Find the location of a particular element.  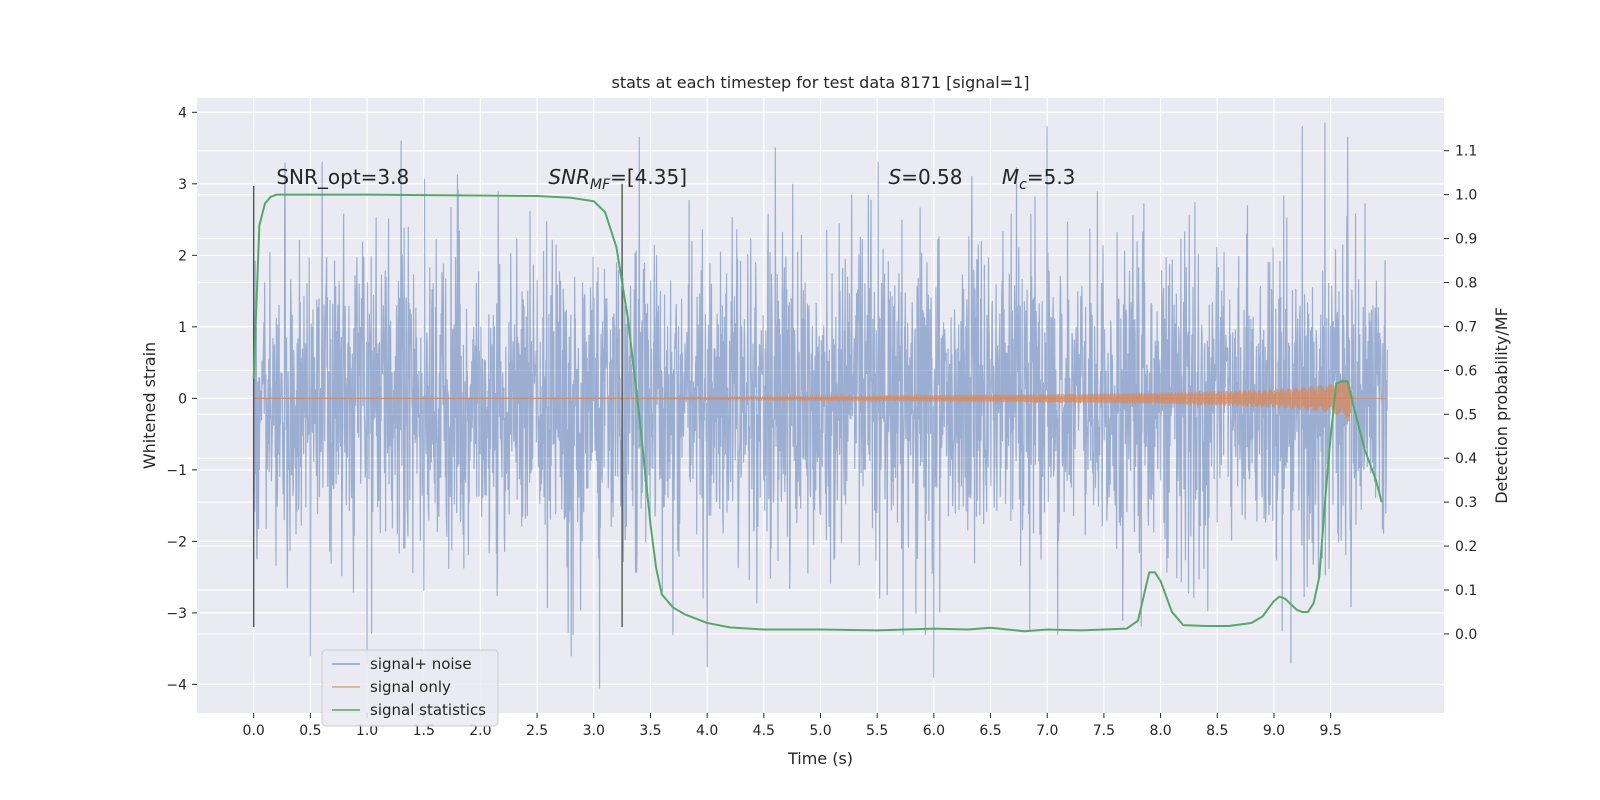

y-axis-label: Whitened strain is located at coordinates (149, 405).